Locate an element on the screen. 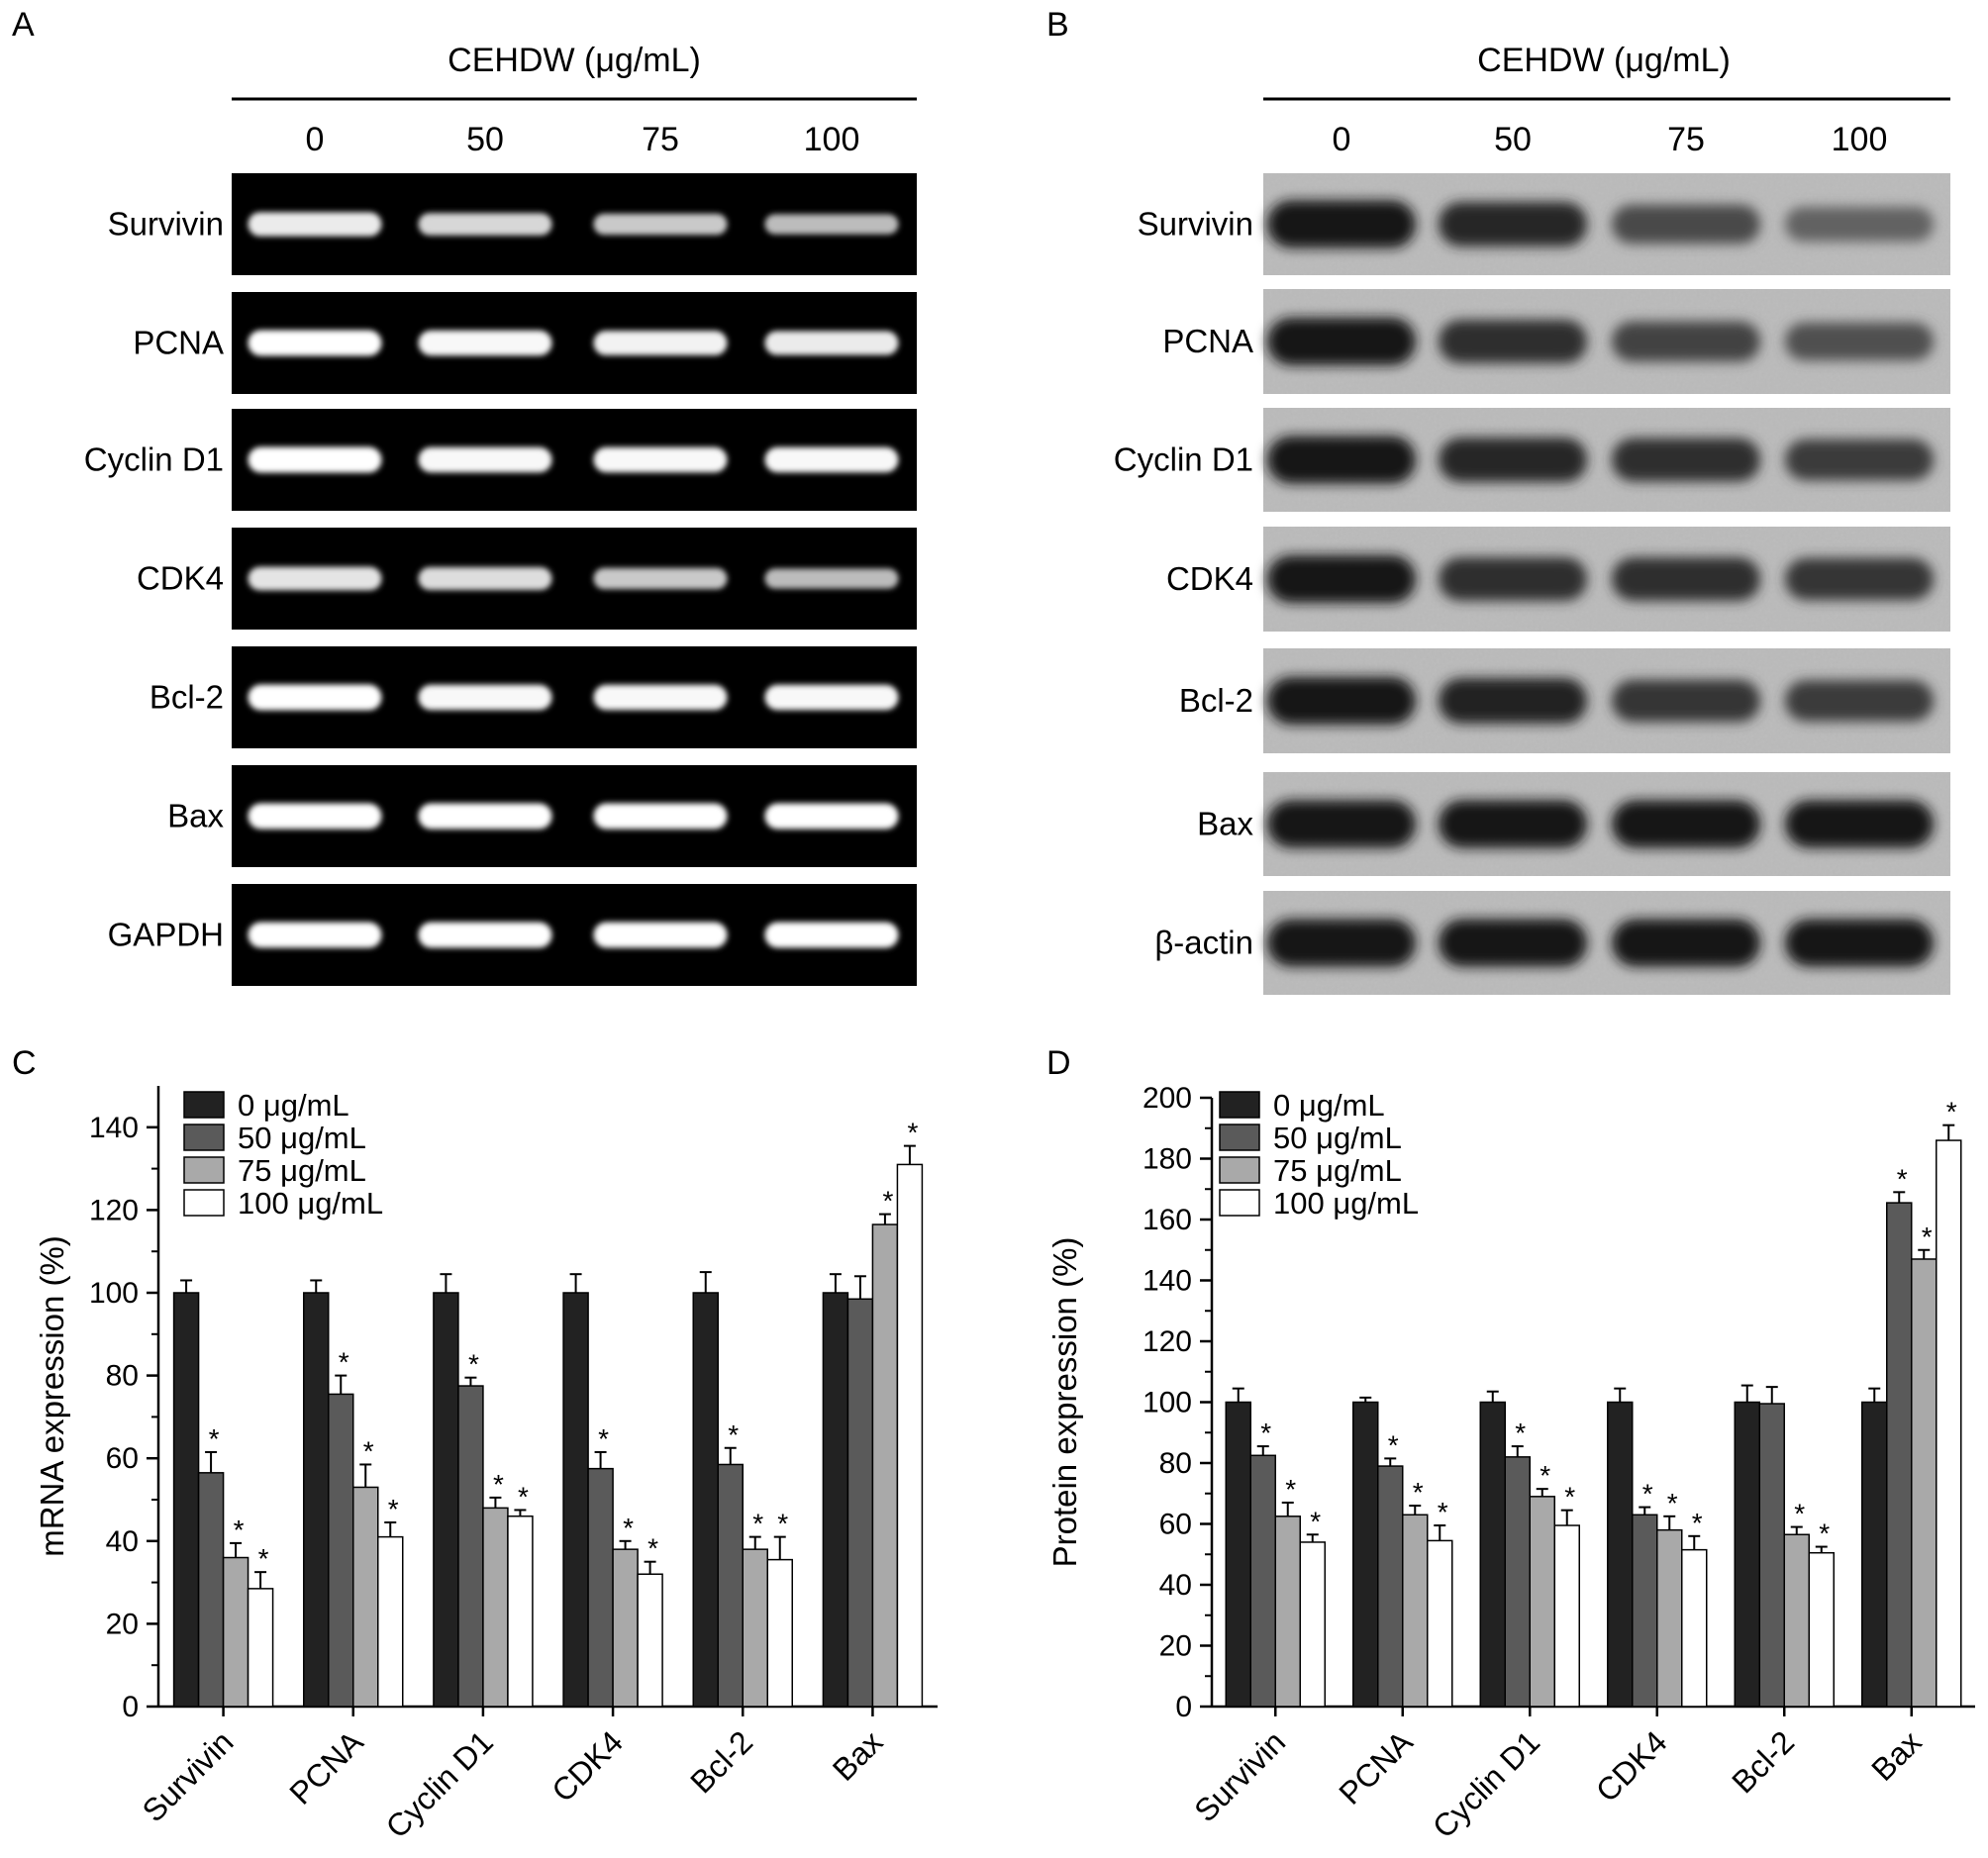 This screenshot has width=1988, height=1858. gene-label-actin: β-actin is located at coordinates (1203, 943).